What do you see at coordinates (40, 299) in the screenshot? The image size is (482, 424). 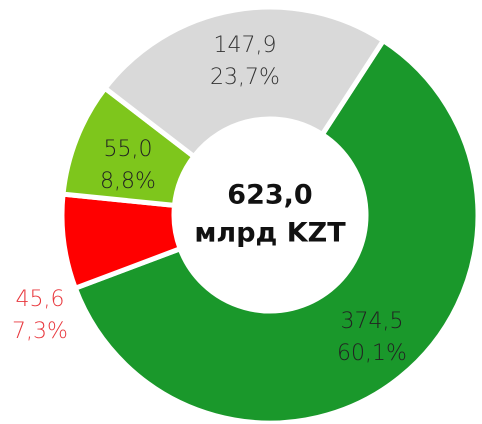 I see `value-label: 45,6` at bounding box center [40, 299].